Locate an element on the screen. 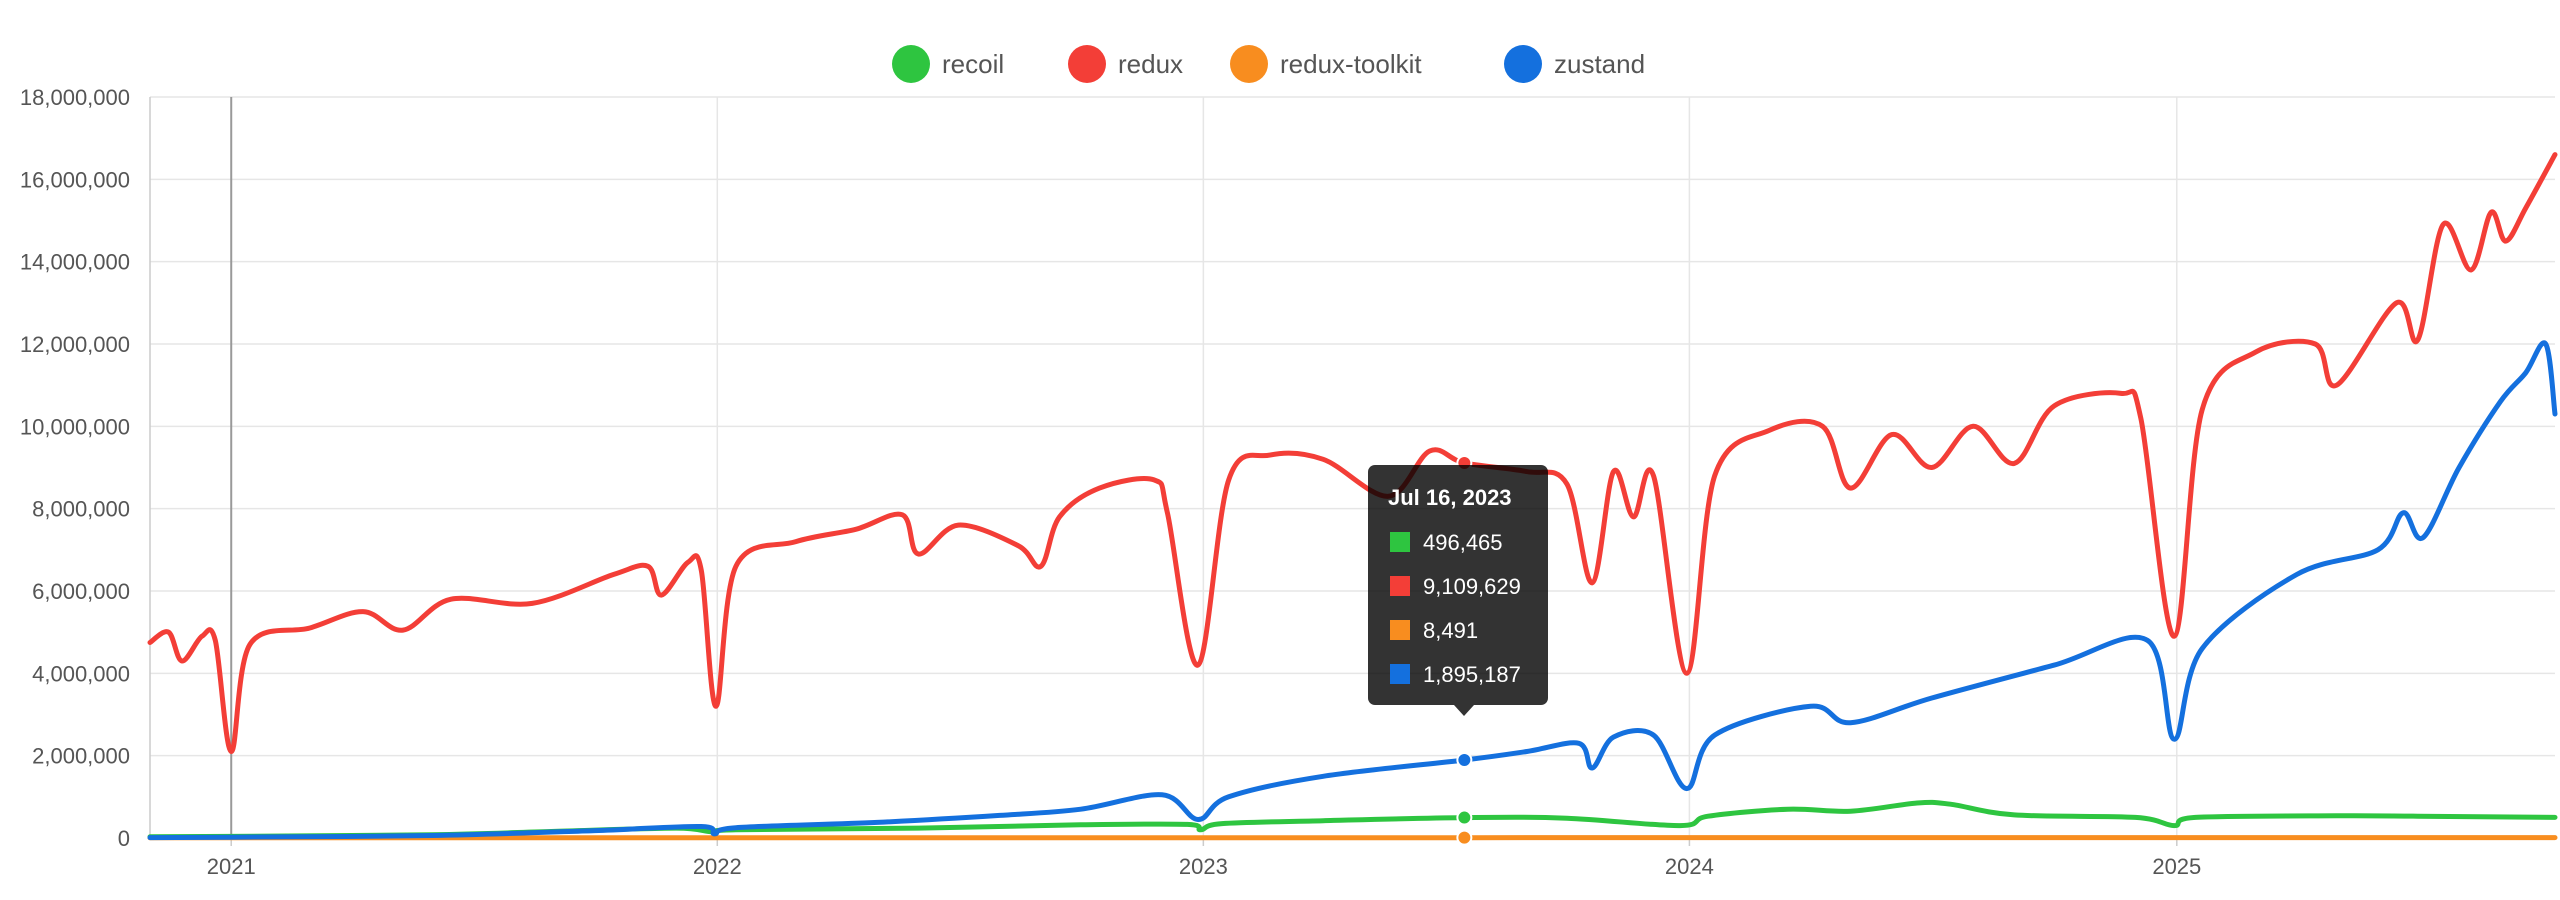  legend-label-redux-toolkit: redux-toolkit is located at coordinates (1351, 64).